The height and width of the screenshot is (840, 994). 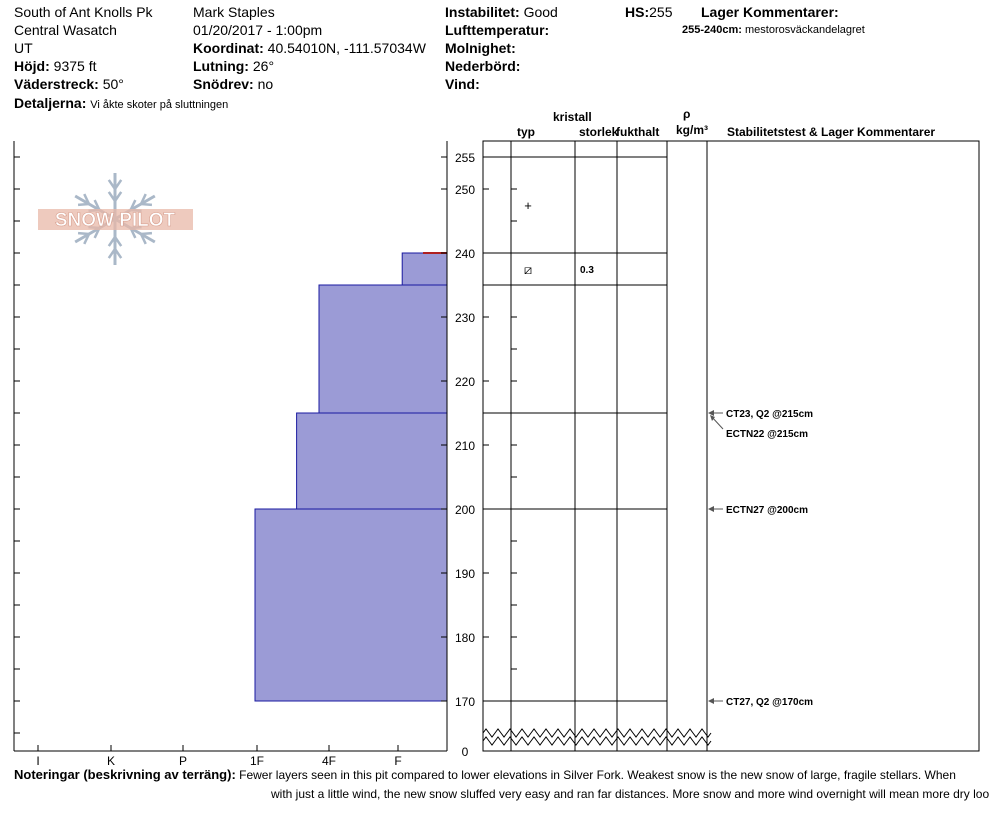 I want to click on location-name: South of Ant Knolls Pk, so click(x=83, y=12).